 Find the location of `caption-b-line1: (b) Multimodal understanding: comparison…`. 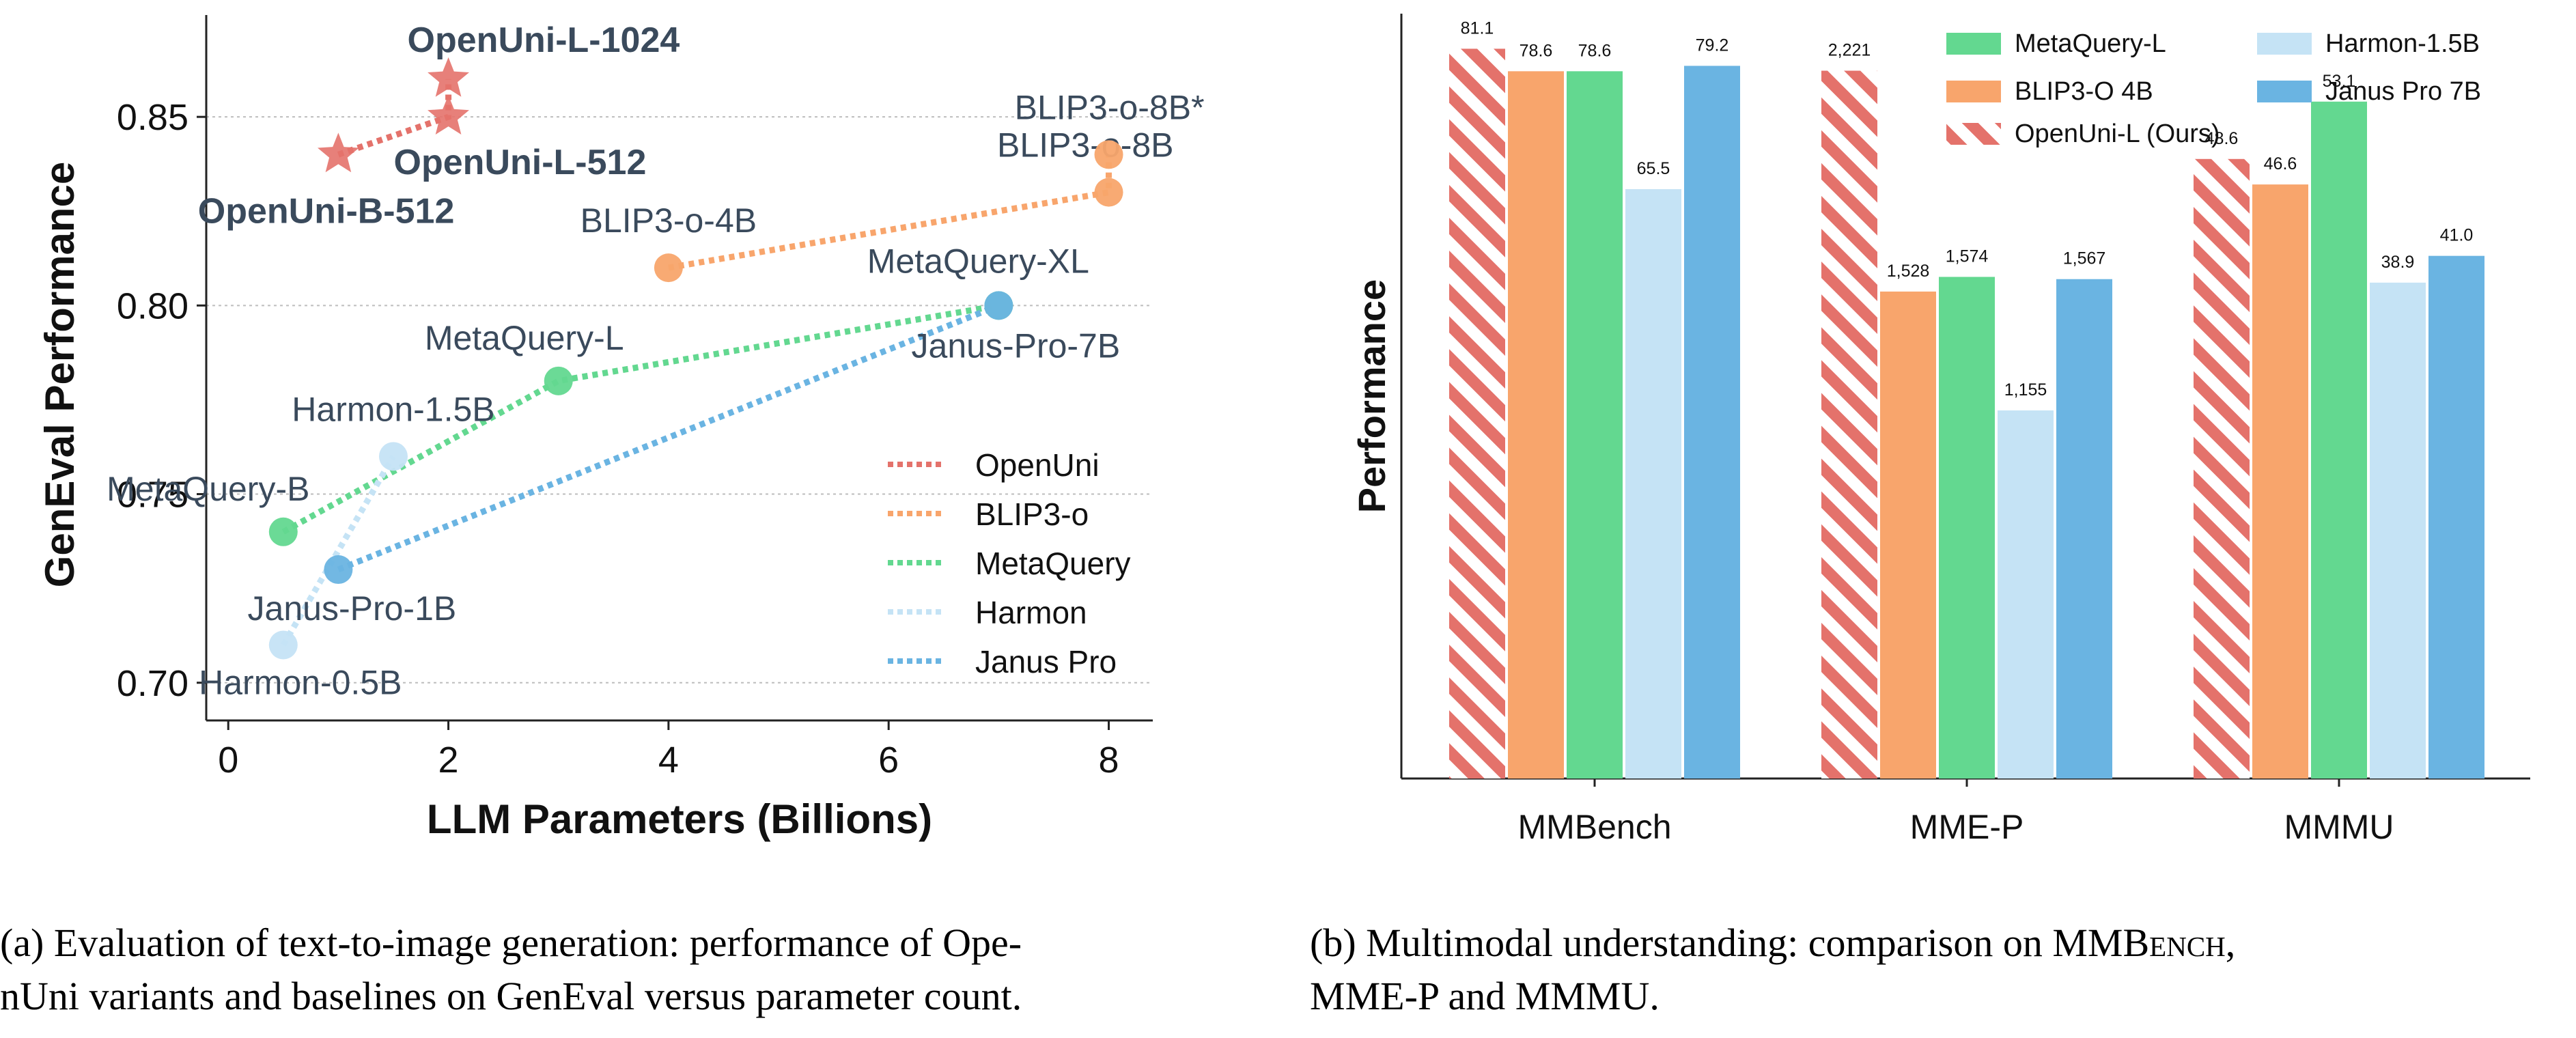

caption-b-line1: (b) Multimodal understanding: comparison… is located at coordinates (1938, 943).